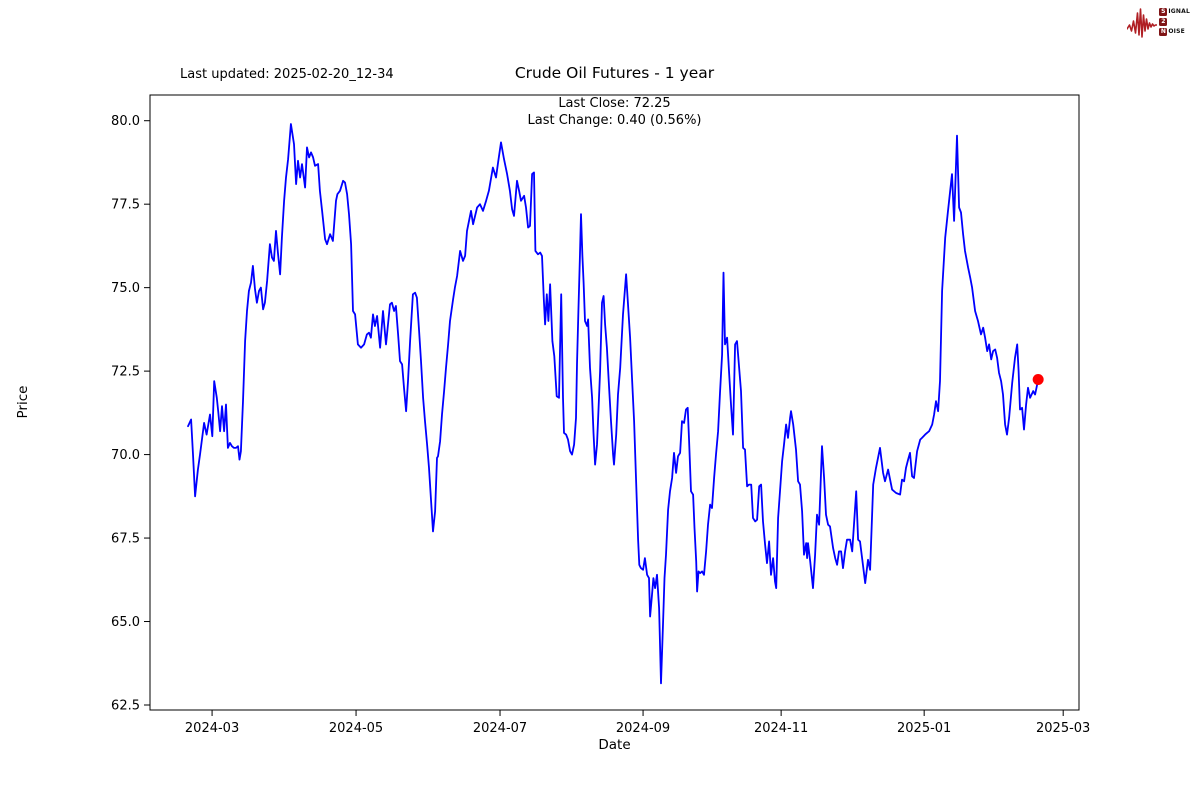 This screenshot has width=1200, height=800. What do you see at coordinates (781, 728) in the screenshot?
I see `x-tick-label: 2024-11` at bounding box center [781, 728].